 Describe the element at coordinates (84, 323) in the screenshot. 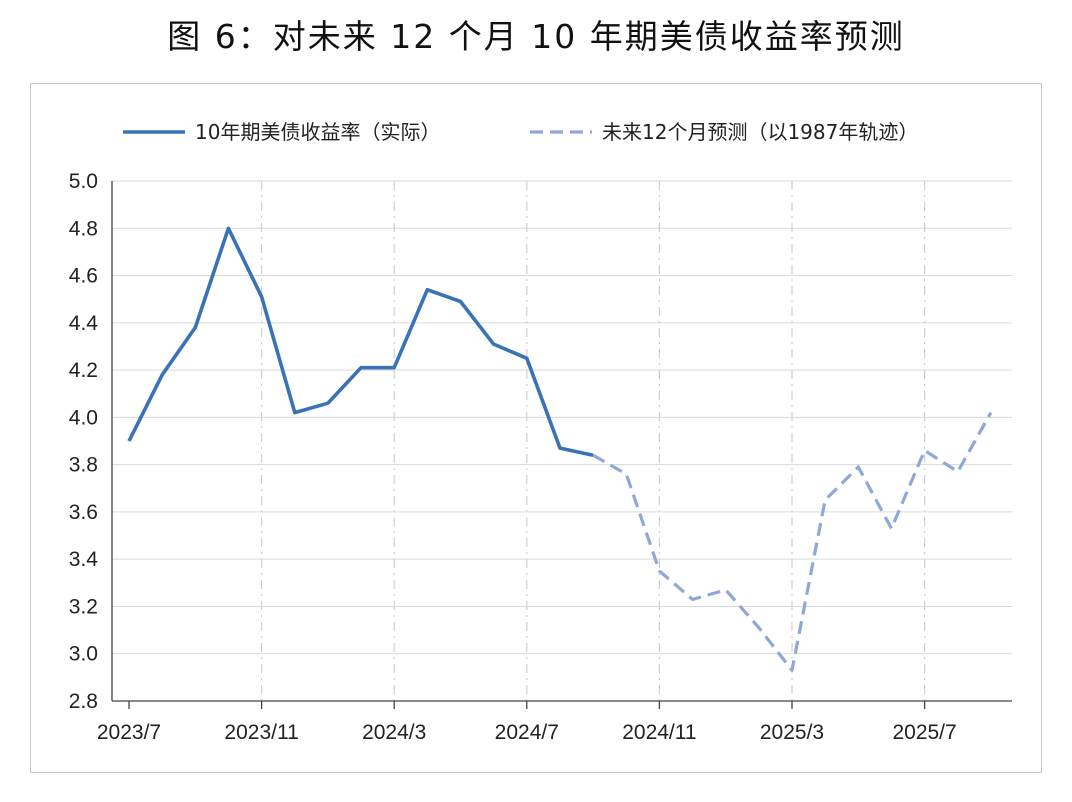

I see `y-tick-label: 4.4` at that location.